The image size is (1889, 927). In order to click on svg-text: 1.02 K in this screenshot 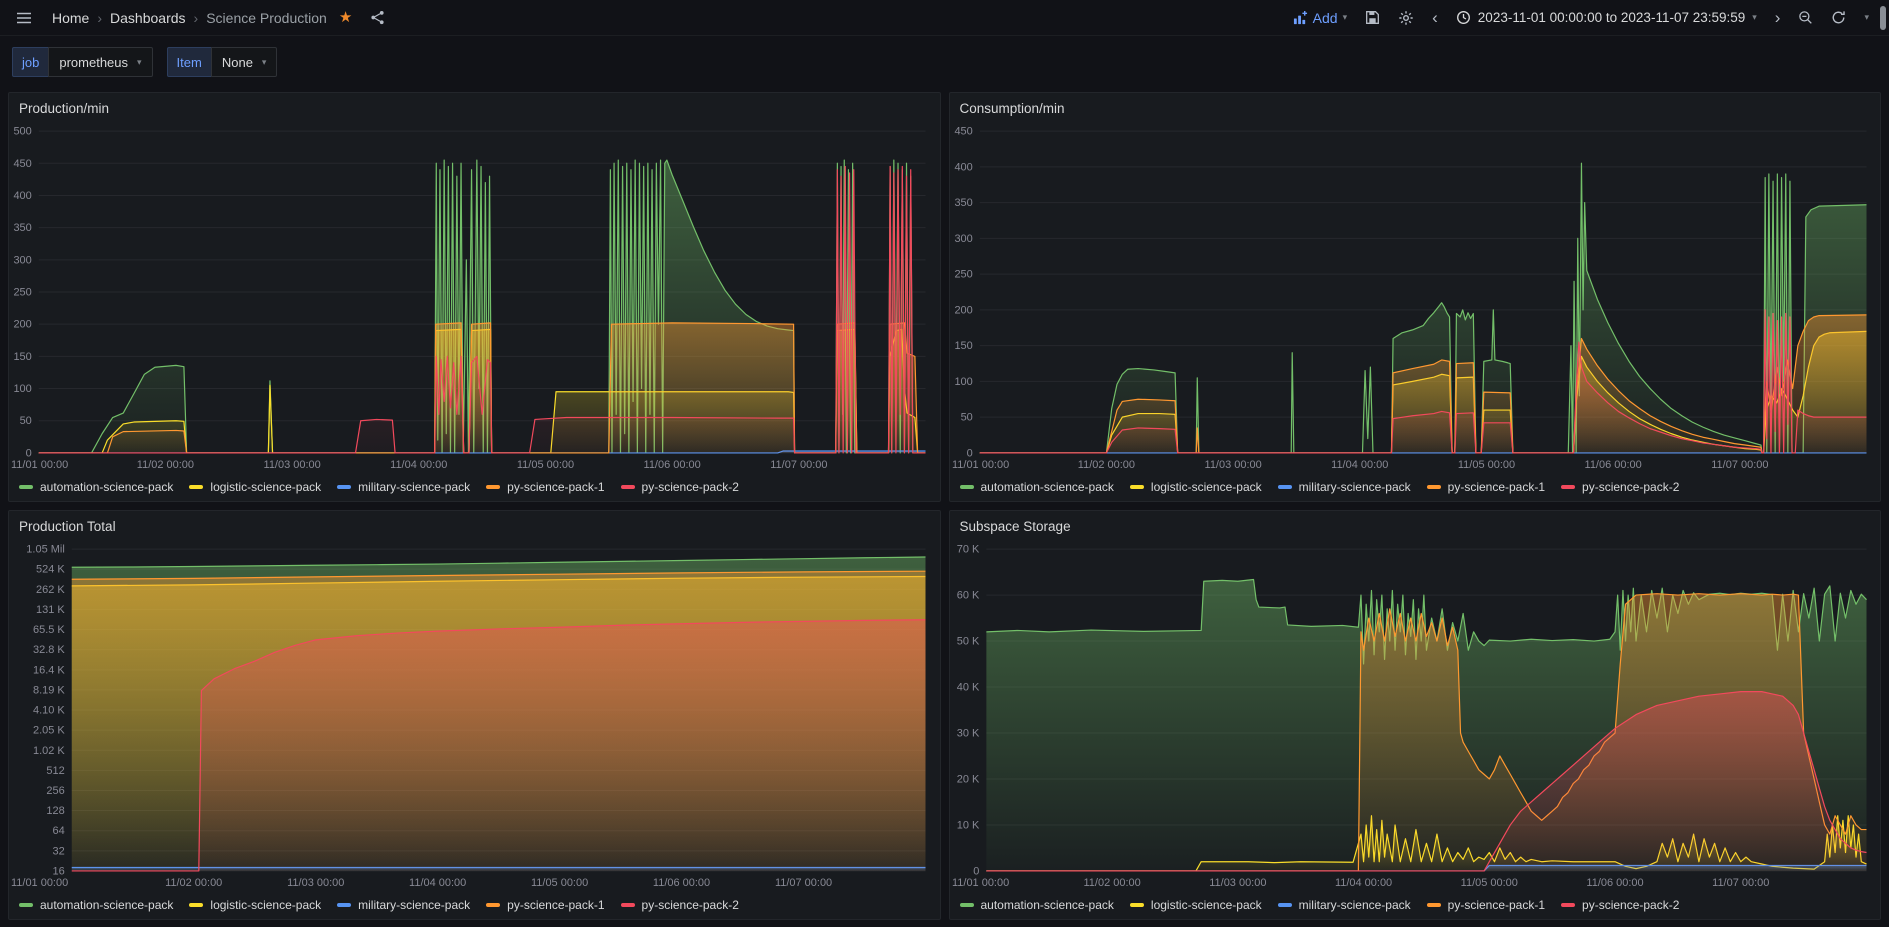, I will do `click(49, 751)`.